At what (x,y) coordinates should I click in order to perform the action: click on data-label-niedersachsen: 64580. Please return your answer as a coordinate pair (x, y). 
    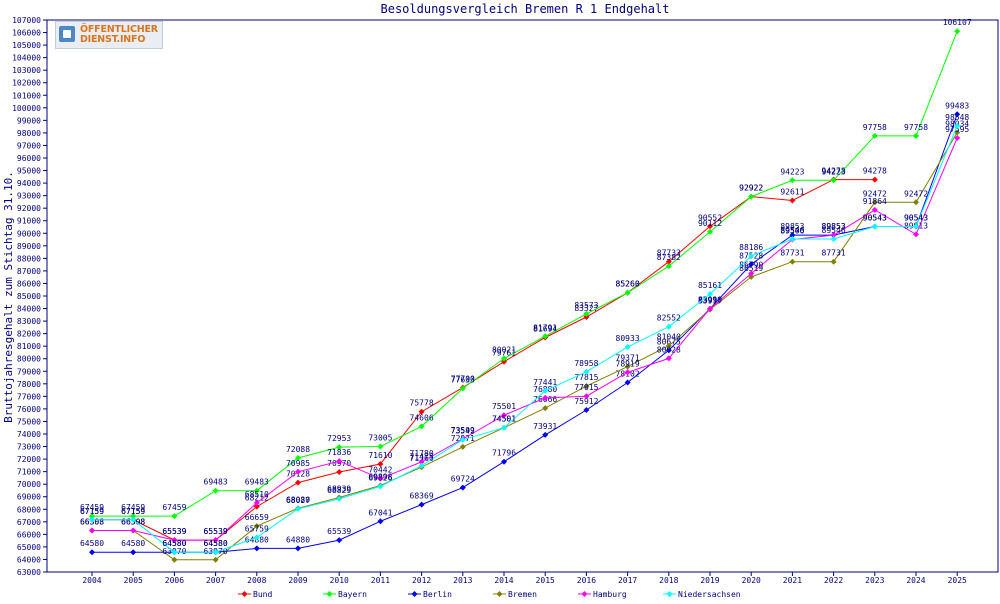
    Looking at the image, I should click on (216, 543).